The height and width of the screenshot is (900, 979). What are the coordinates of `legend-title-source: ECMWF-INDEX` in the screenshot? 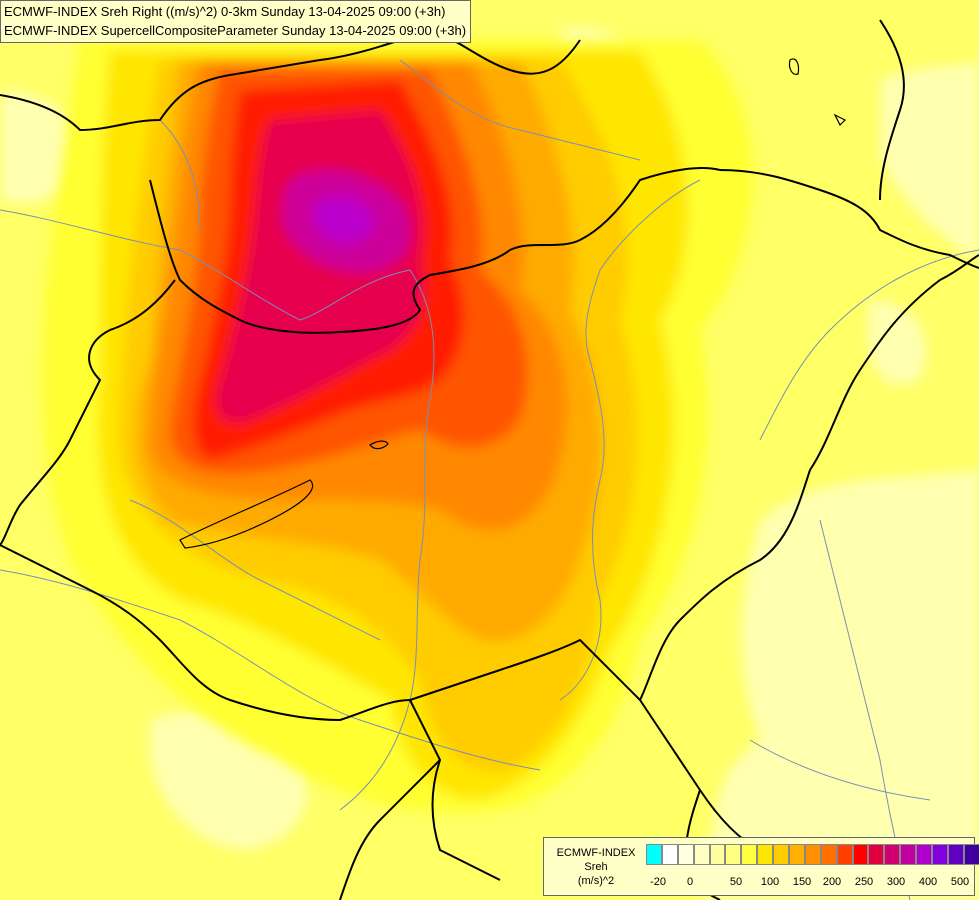 It's located at (596, 853).